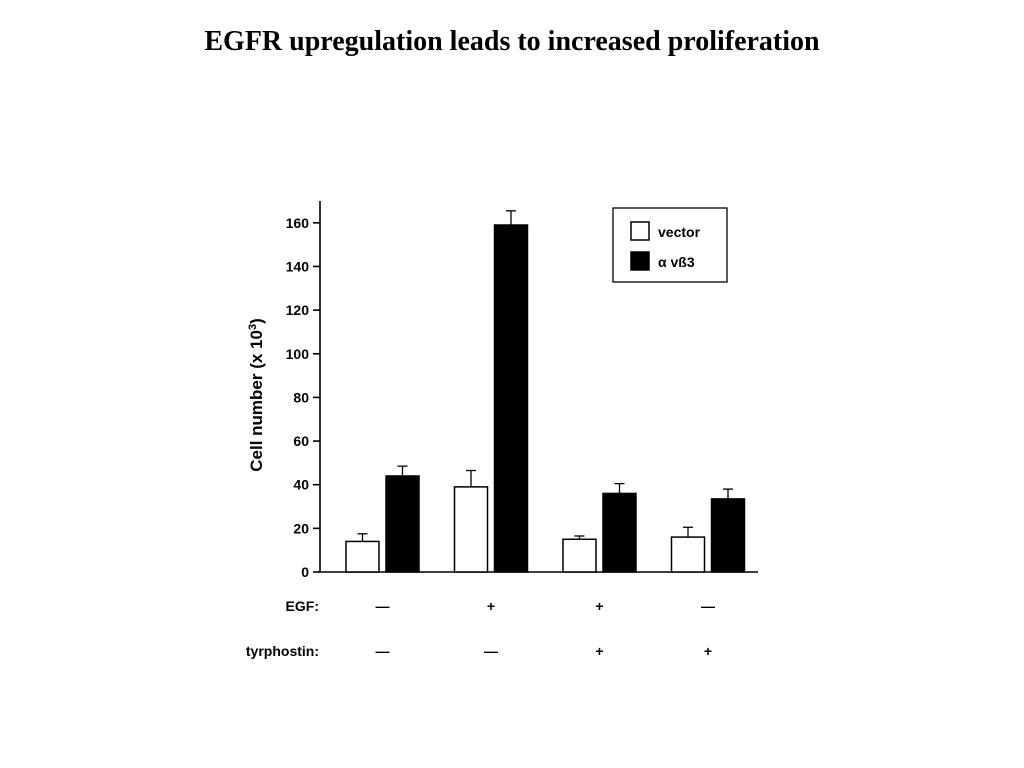 This screenshot has height=768, width=1024. Describe the element at coordinates (302, 606) in the screenshot. I see `condition-label: EGF:` at that location.